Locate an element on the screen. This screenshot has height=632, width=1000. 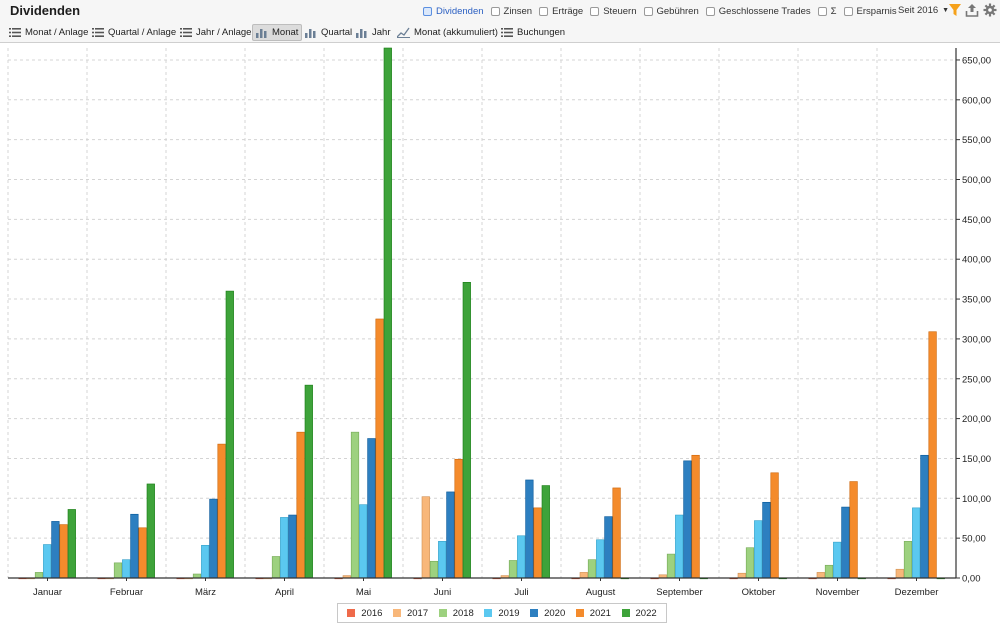
toggle-label: Erträge is located at coordinates (568, 11).